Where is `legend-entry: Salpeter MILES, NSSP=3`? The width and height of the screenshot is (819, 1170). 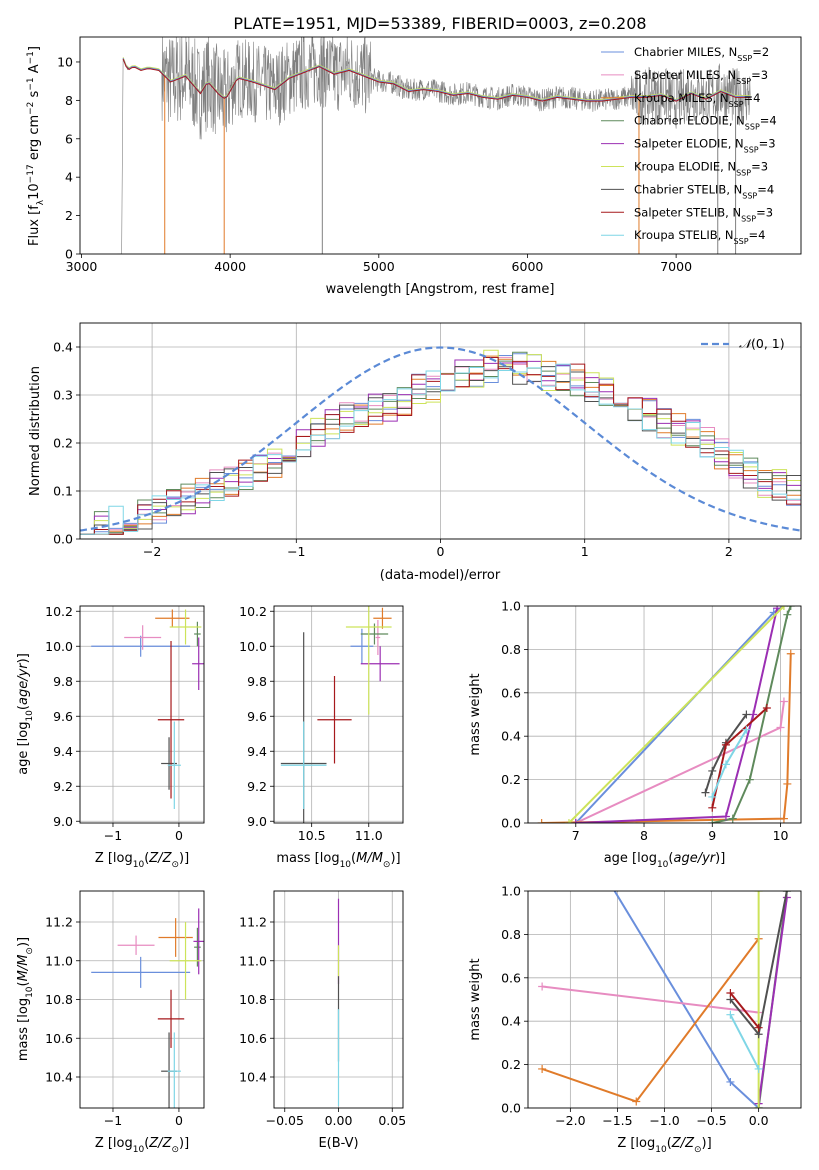
legend-entry: Salpeter MILES, NSSP=3 is located at coordinates (701, 77).